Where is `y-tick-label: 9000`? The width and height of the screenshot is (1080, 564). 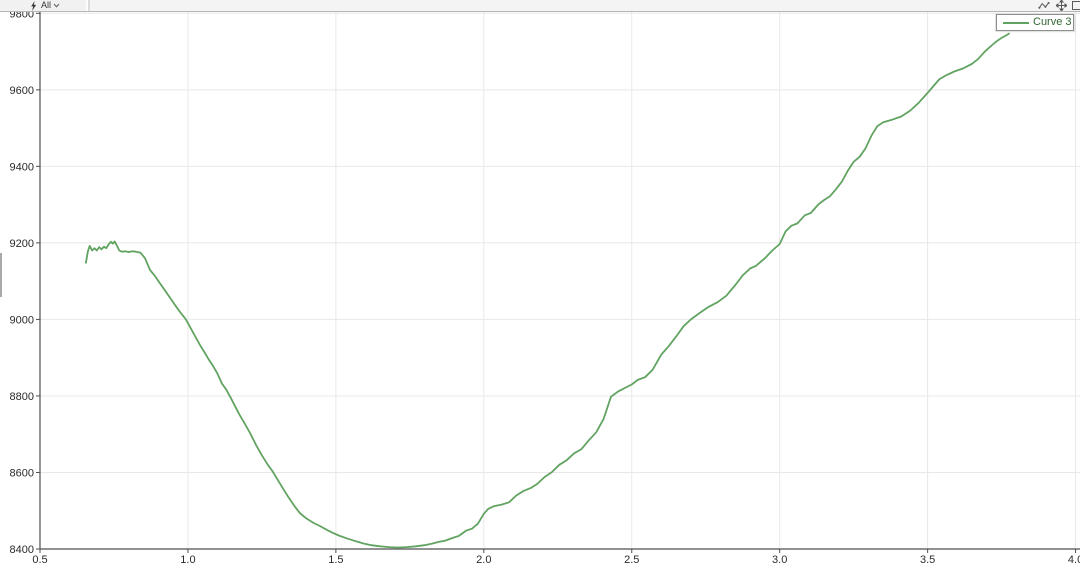
y-tick-label: 9000 is located at coordinates (22, 320).